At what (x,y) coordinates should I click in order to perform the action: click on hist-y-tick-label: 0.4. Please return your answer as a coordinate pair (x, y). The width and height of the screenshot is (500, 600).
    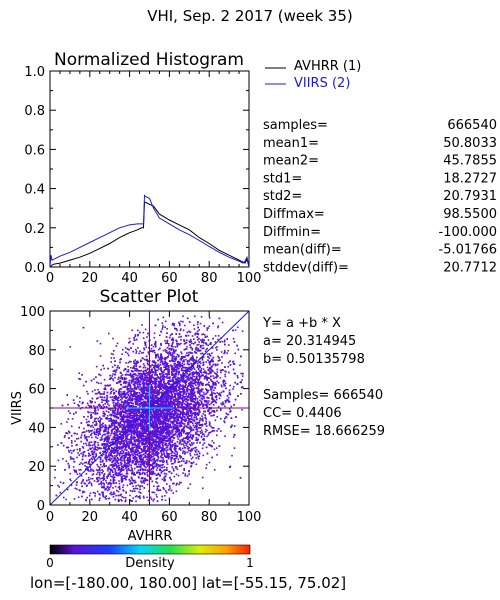
    Looking at the image, I should click on (34, 190).